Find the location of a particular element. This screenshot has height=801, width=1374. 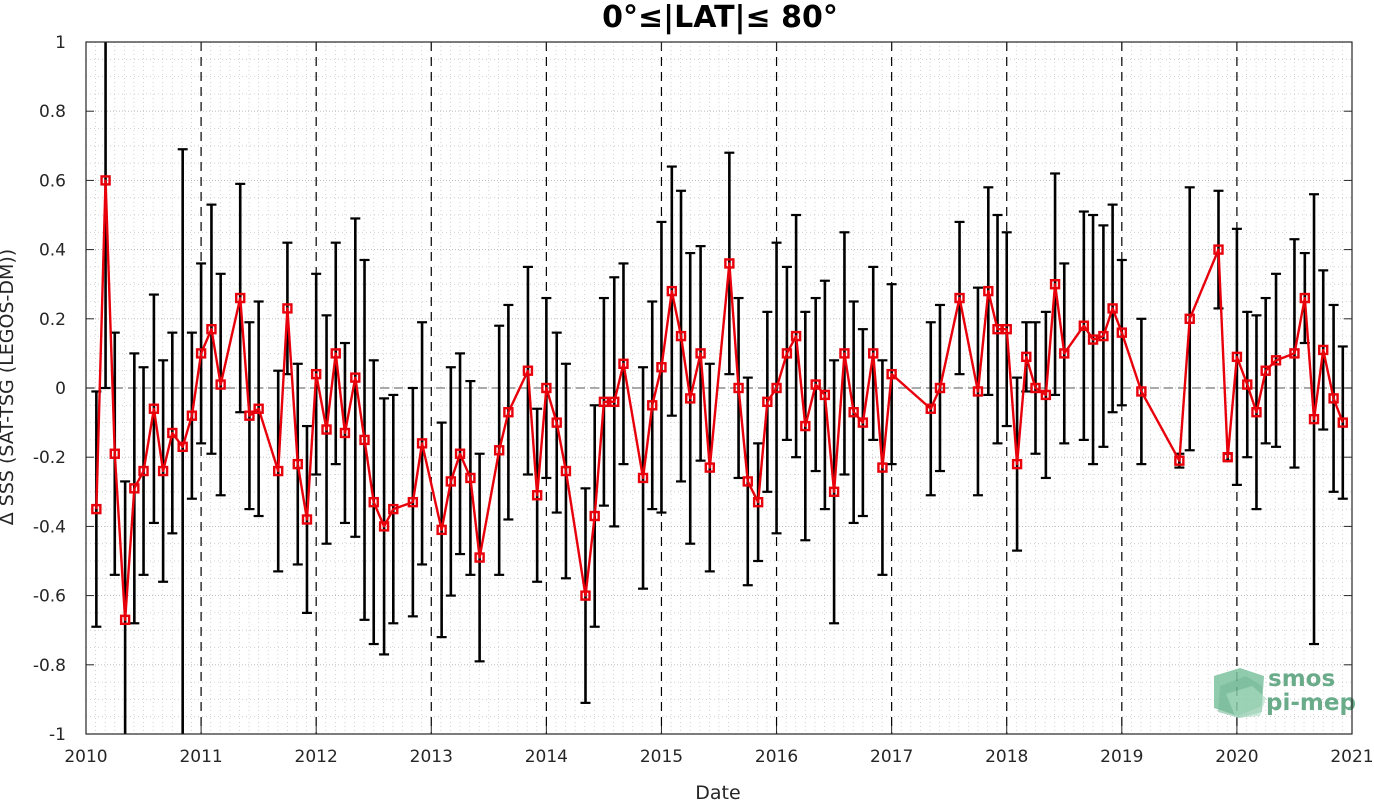

y-tick-label: 1 is located at coordinates (60, 43).